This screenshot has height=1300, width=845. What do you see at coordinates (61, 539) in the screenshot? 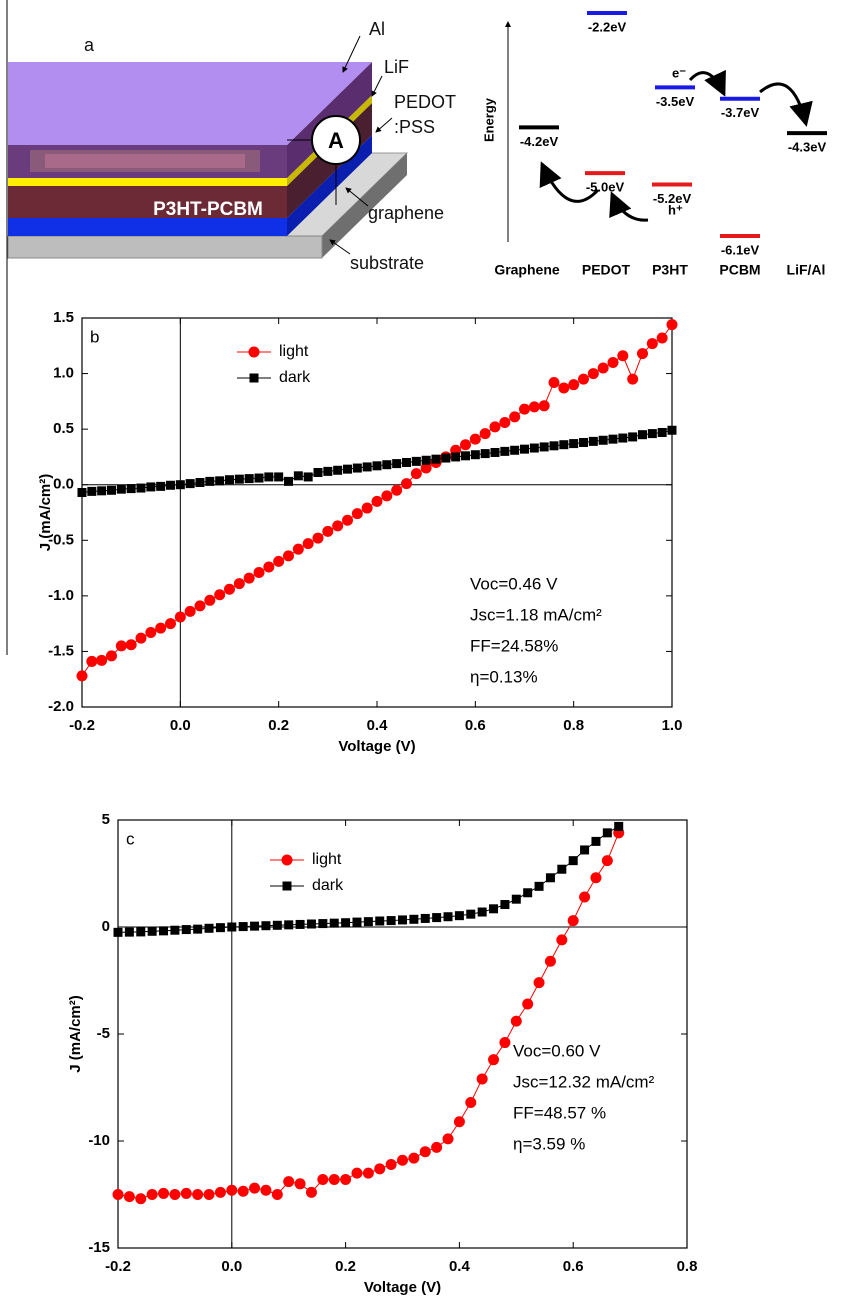
I see `y-tick-label: -0.5` at bounding box center [61, 539].